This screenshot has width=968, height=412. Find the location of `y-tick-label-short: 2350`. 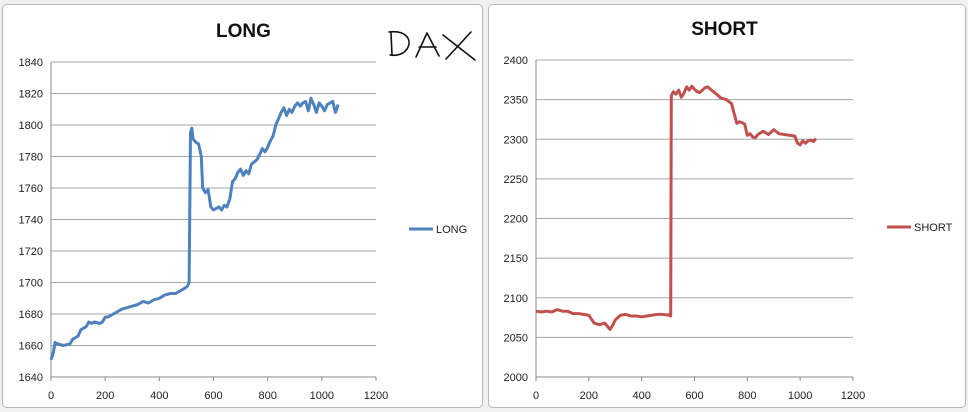

y-tick-label-short: 2350 is located at coordinates (516, 101).